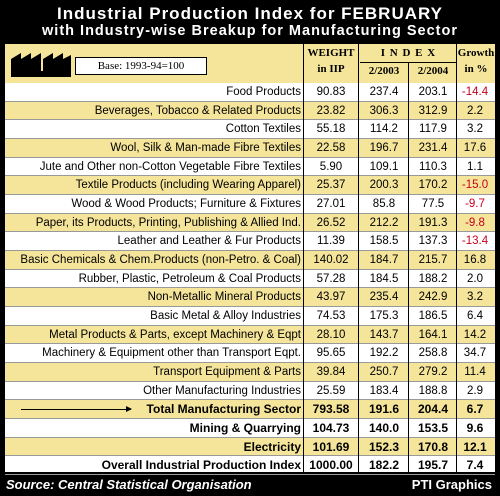  What do you see at coordinates (476, 53) in the screenshot?
I see `header-growth: Growth` at bounding box center [476, 53].